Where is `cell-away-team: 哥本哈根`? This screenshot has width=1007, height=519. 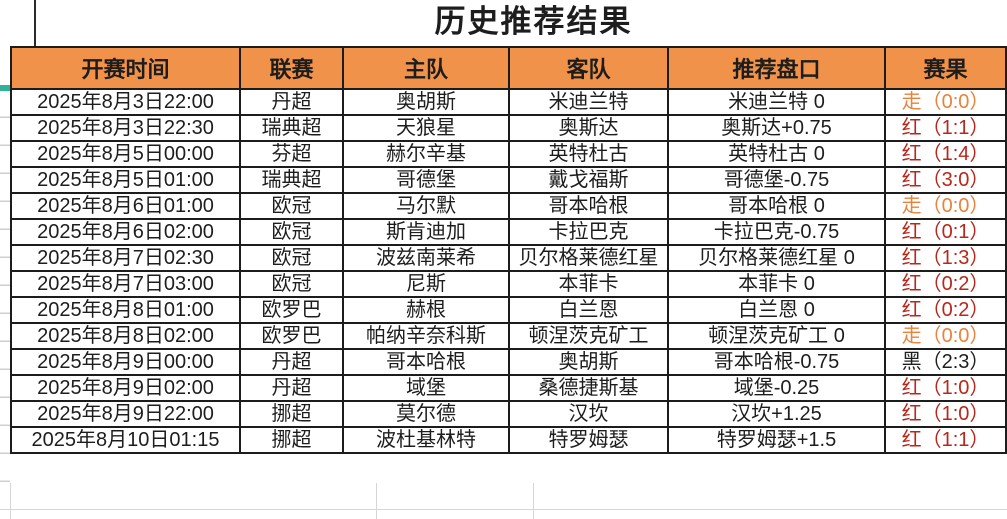
cell-away-team: 哥本哈根 is located at coordinates (588, 206).